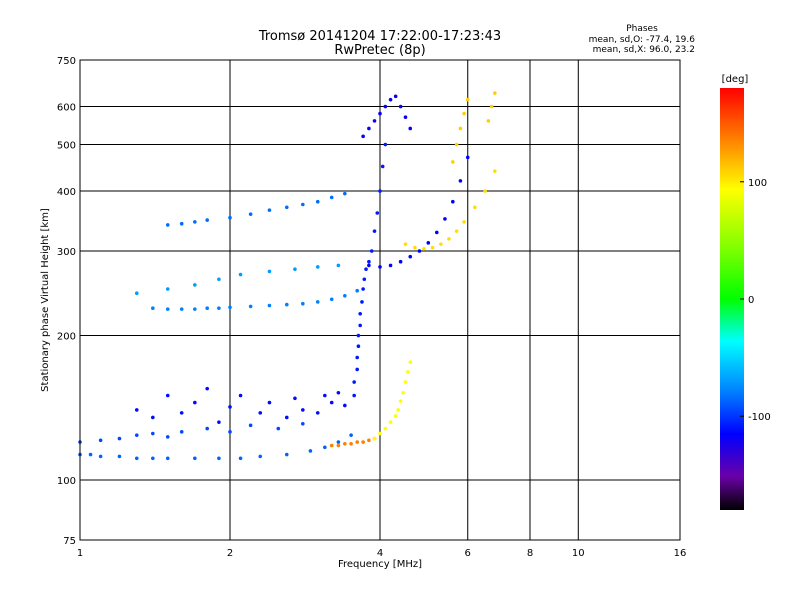 The image size is (800, 604). Describe the element at coordinates (379, 36) in the screenshot. I see `chart-title: Tromsø 20141204 17:22:00-17:23:43` at that location.